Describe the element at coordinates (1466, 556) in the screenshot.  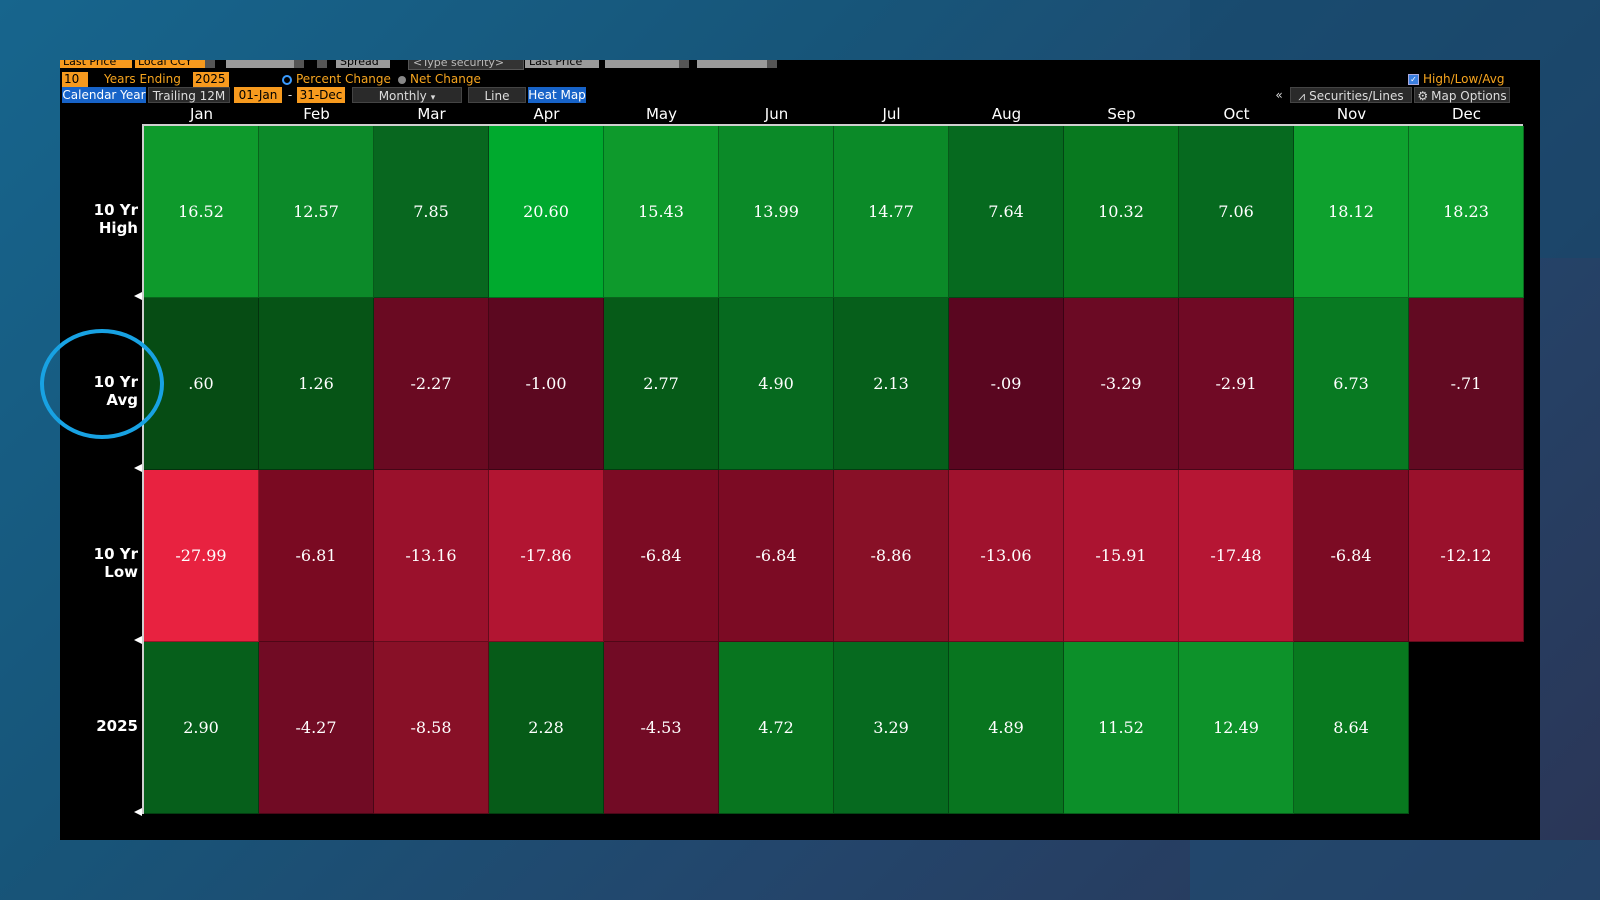
I see `heat-map-cell: -12.12` at that location.